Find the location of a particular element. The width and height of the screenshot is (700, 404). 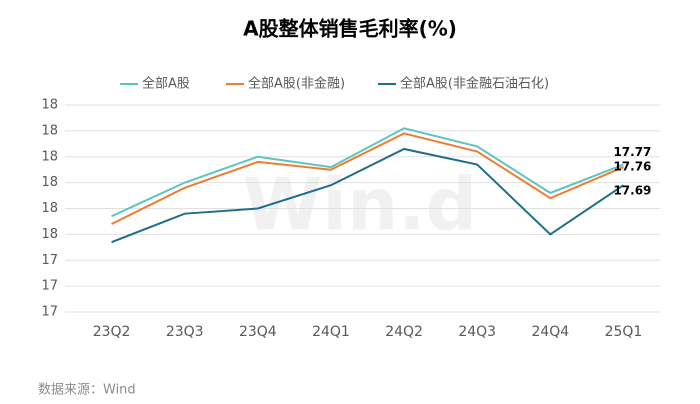

chart-title: A股整体销售毛利率(%) is located at coordinates (350, 29).